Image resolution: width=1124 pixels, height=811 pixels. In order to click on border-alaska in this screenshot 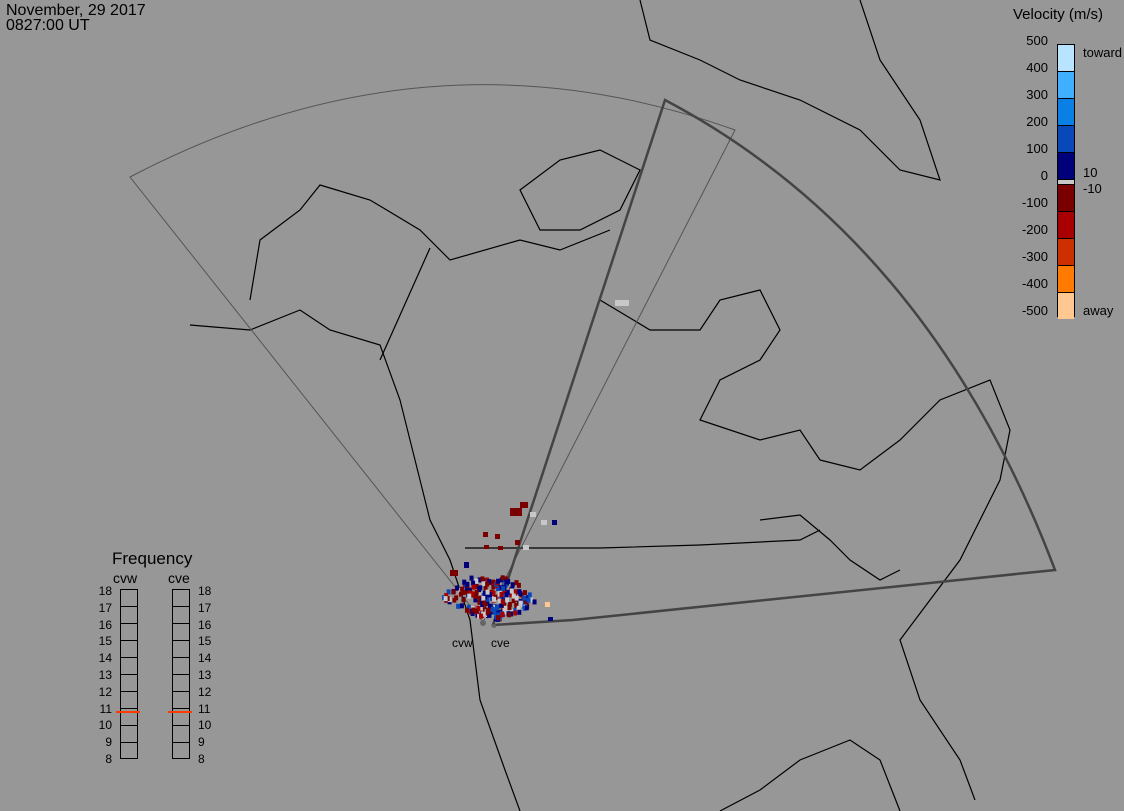, I will do `click(405, 304)`.